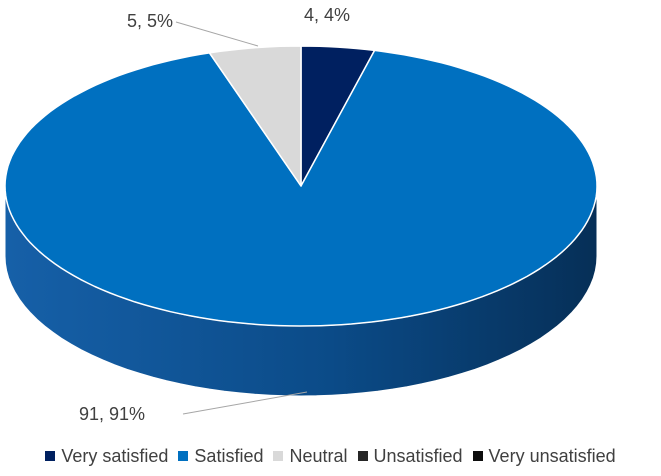  What do you see at coordinates (245, 403) in the screenshot?
I see `leader-line-satisfied` at bounding box center [245, 403].